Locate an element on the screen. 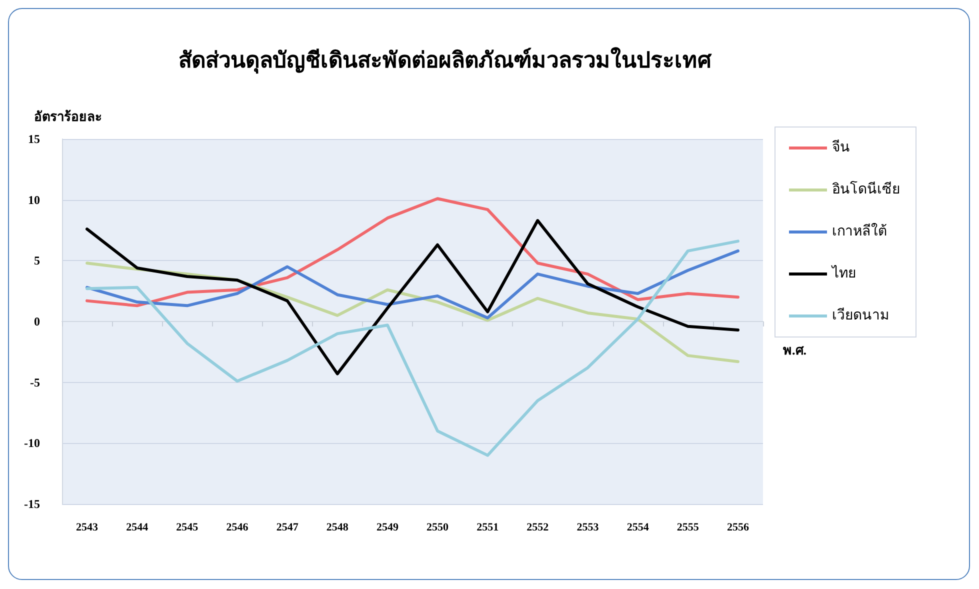 This screenshot has width=979, height=589. legend-label: จีน is located at coordinates (841, 148).